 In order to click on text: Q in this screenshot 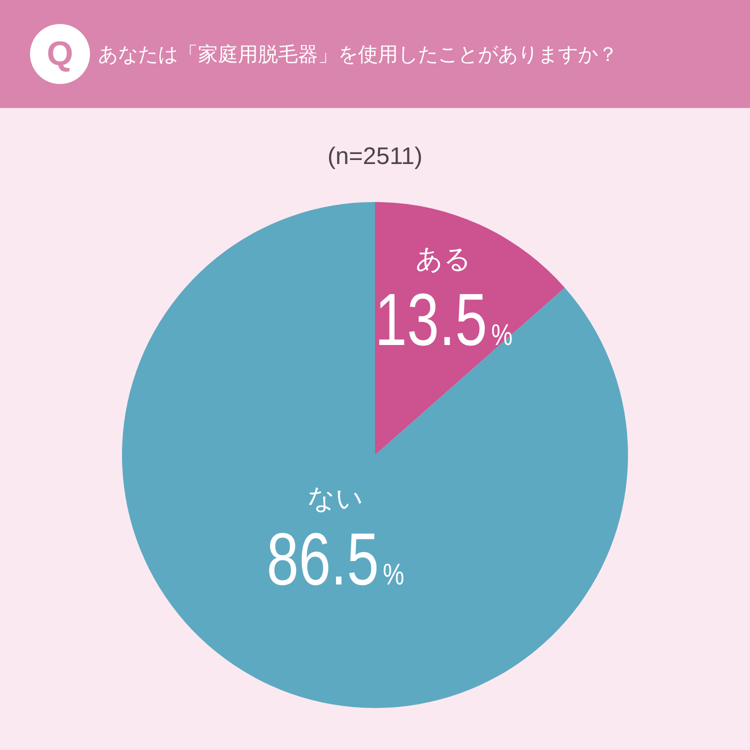, I will do `click(60, 54)`.